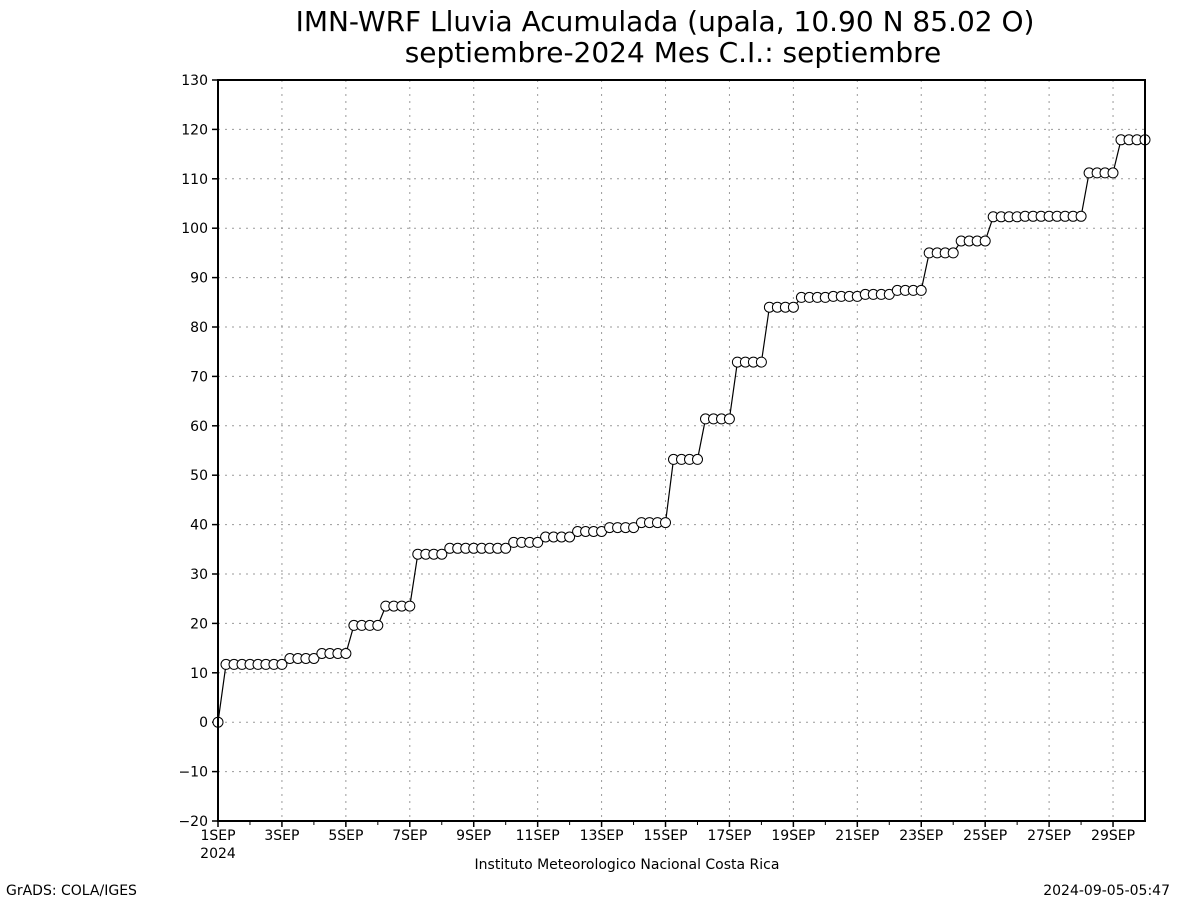 The height and width of the screenshot is (900, 1200). Describe the element at coordinates (193, 822) in the screenshot. I see `y-tick-label: −20` at that location.